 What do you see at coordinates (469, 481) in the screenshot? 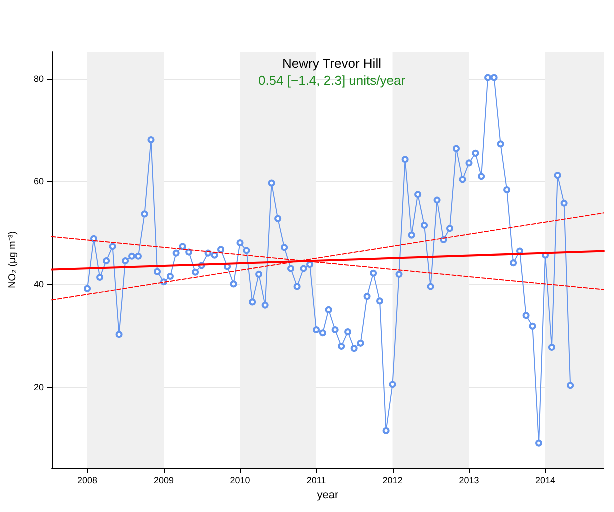
I see `x-tick-label: 2013` at bounding box center [469, 481].